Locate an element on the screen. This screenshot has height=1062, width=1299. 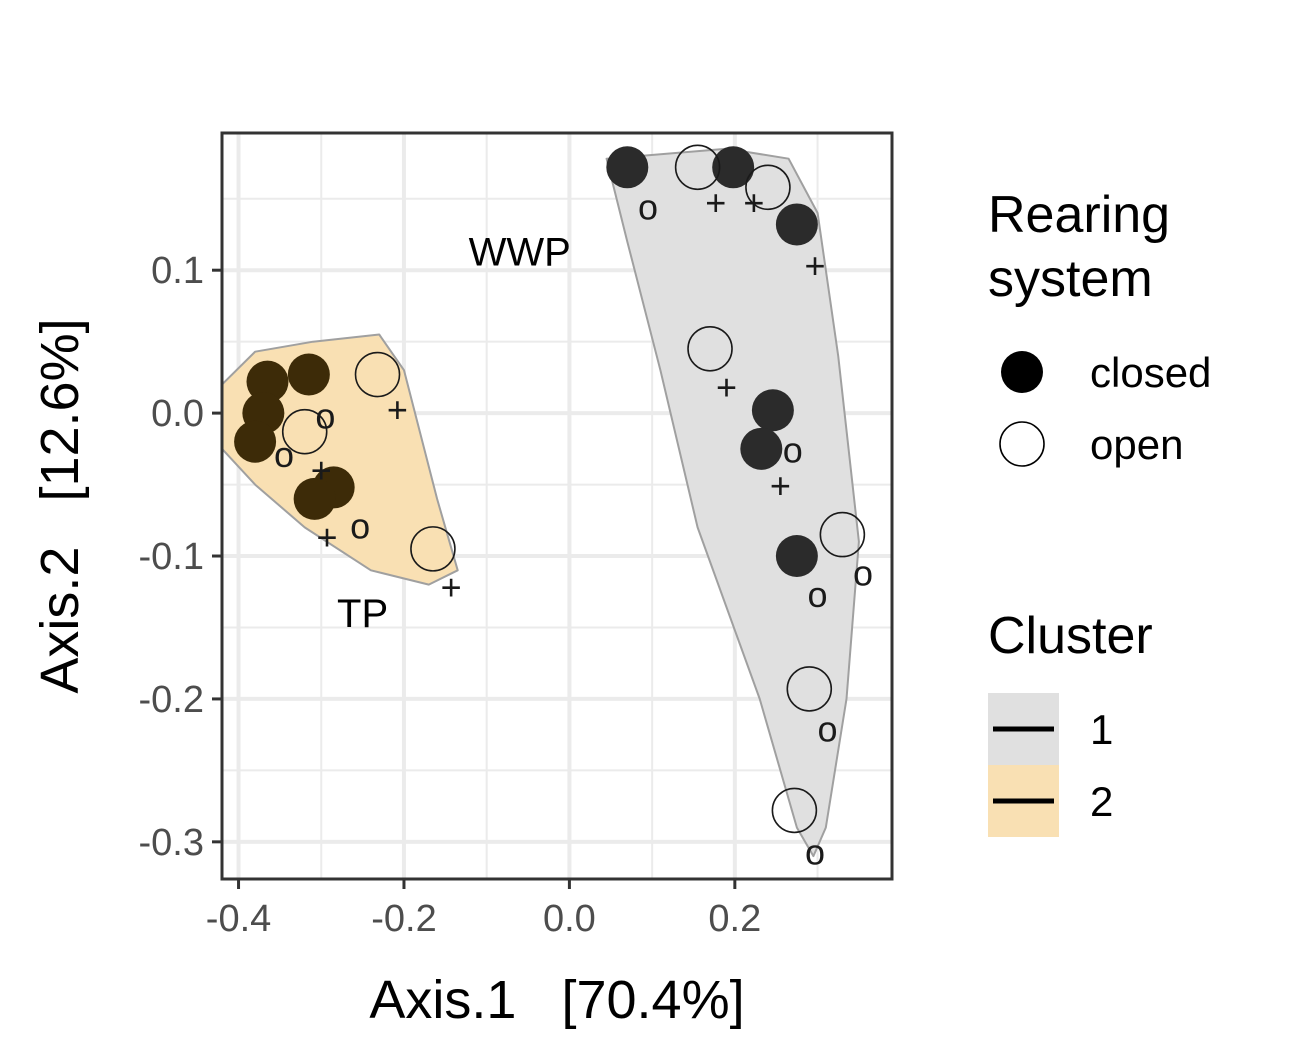
x-tick-label: 0.0 is located at coordinates (569, 919).